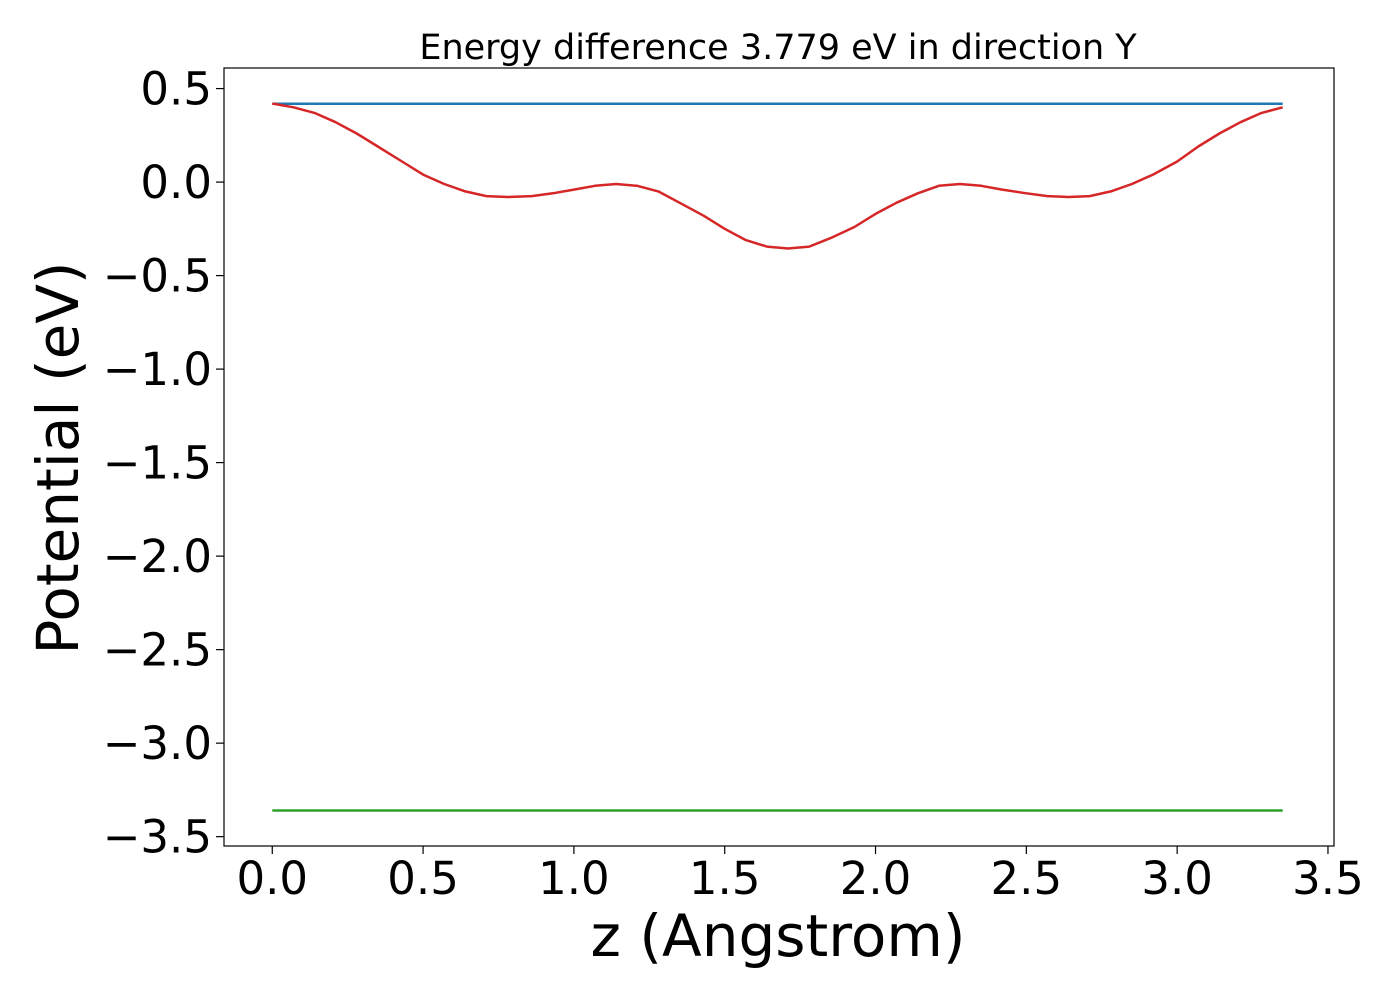  Describe the element at coordinates (778, 936) in the screenshot. I see `x-axis-label: z (Angstrom)` at that location.